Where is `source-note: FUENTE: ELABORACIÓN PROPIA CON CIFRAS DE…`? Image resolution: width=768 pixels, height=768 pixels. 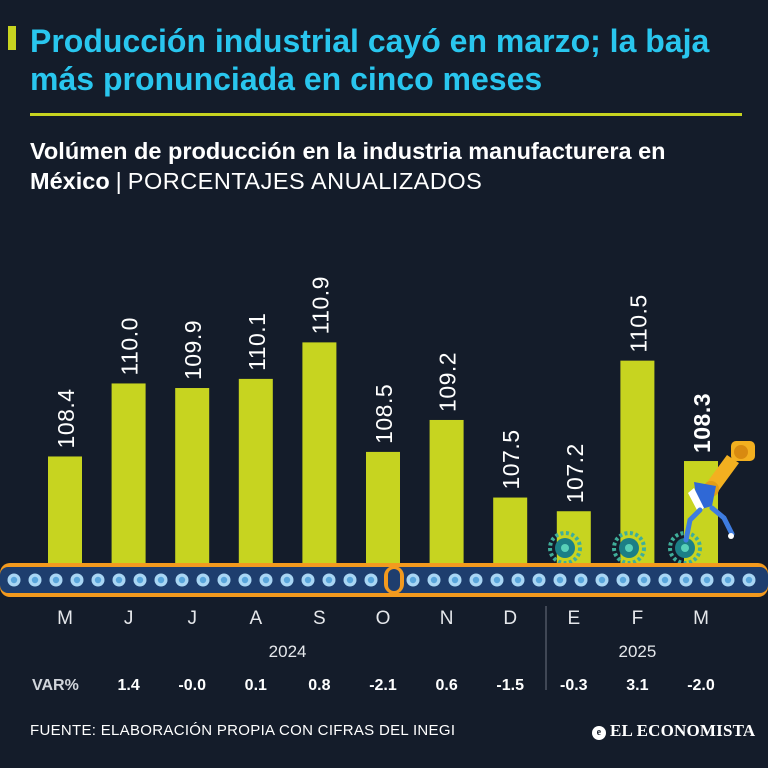
source-note: FUENTE: ELABORACIÓN PROPIA CON CIFRAS DE… is located at coordinates (243, 730).